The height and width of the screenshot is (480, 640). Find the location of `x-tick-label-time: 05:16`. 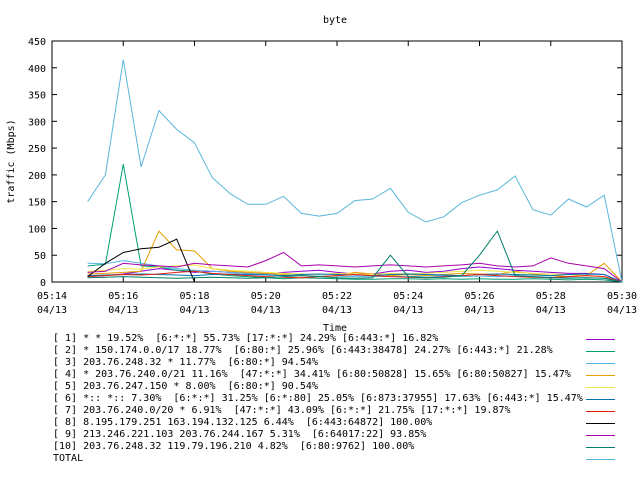

x-tick-label-time: 05:16 is located at coordinates (123, 296).